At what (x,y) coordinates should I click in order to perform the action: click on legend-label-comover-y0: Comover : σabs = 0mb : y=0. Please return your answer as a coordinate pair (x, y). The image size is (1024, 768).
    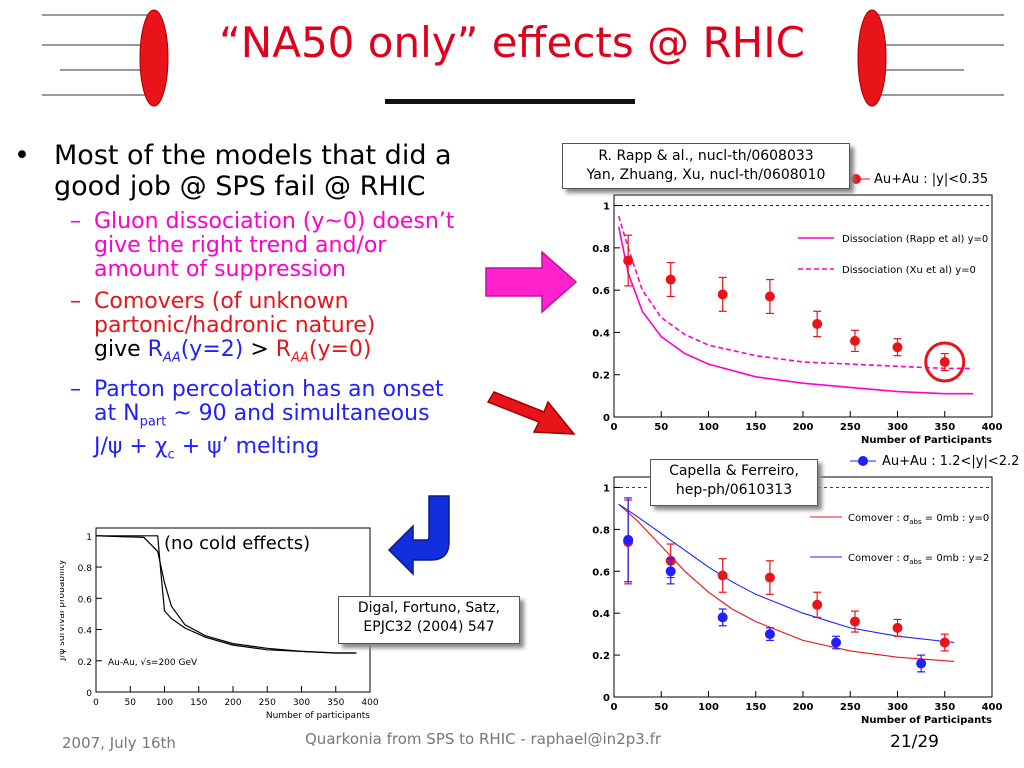
    Looking at the image, I should click on (918, 519).